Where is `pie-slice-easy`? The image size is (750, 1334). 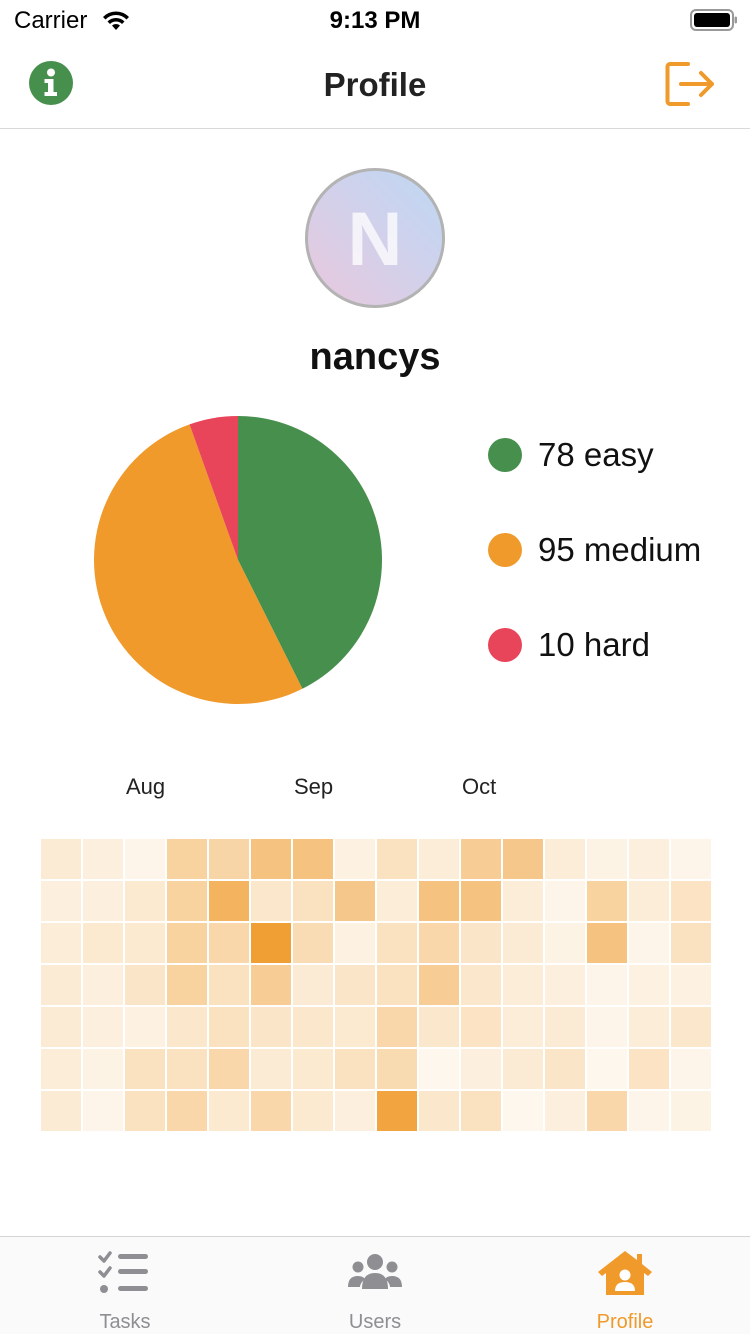 pie-slice-easy is located at coordinates (310, 552).